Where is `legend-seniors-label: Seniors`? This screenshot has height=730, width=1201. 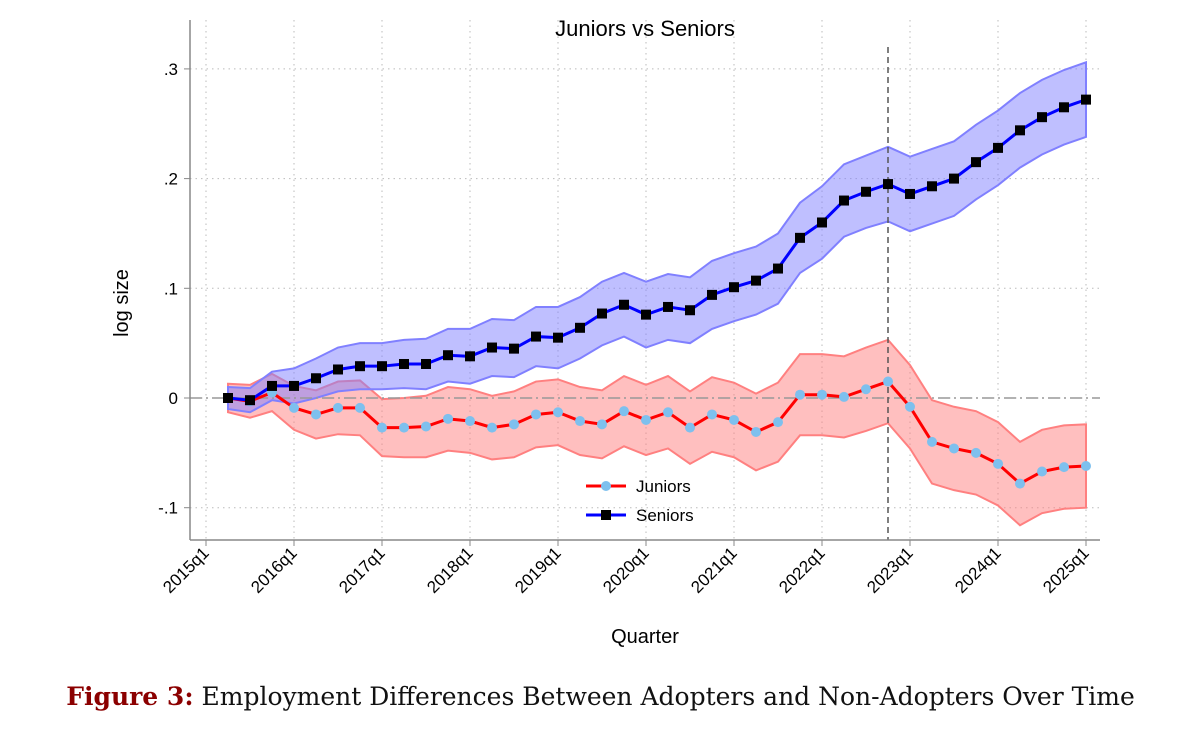
legend-seniors-label: Seniors is located at coordinates (665, 515).